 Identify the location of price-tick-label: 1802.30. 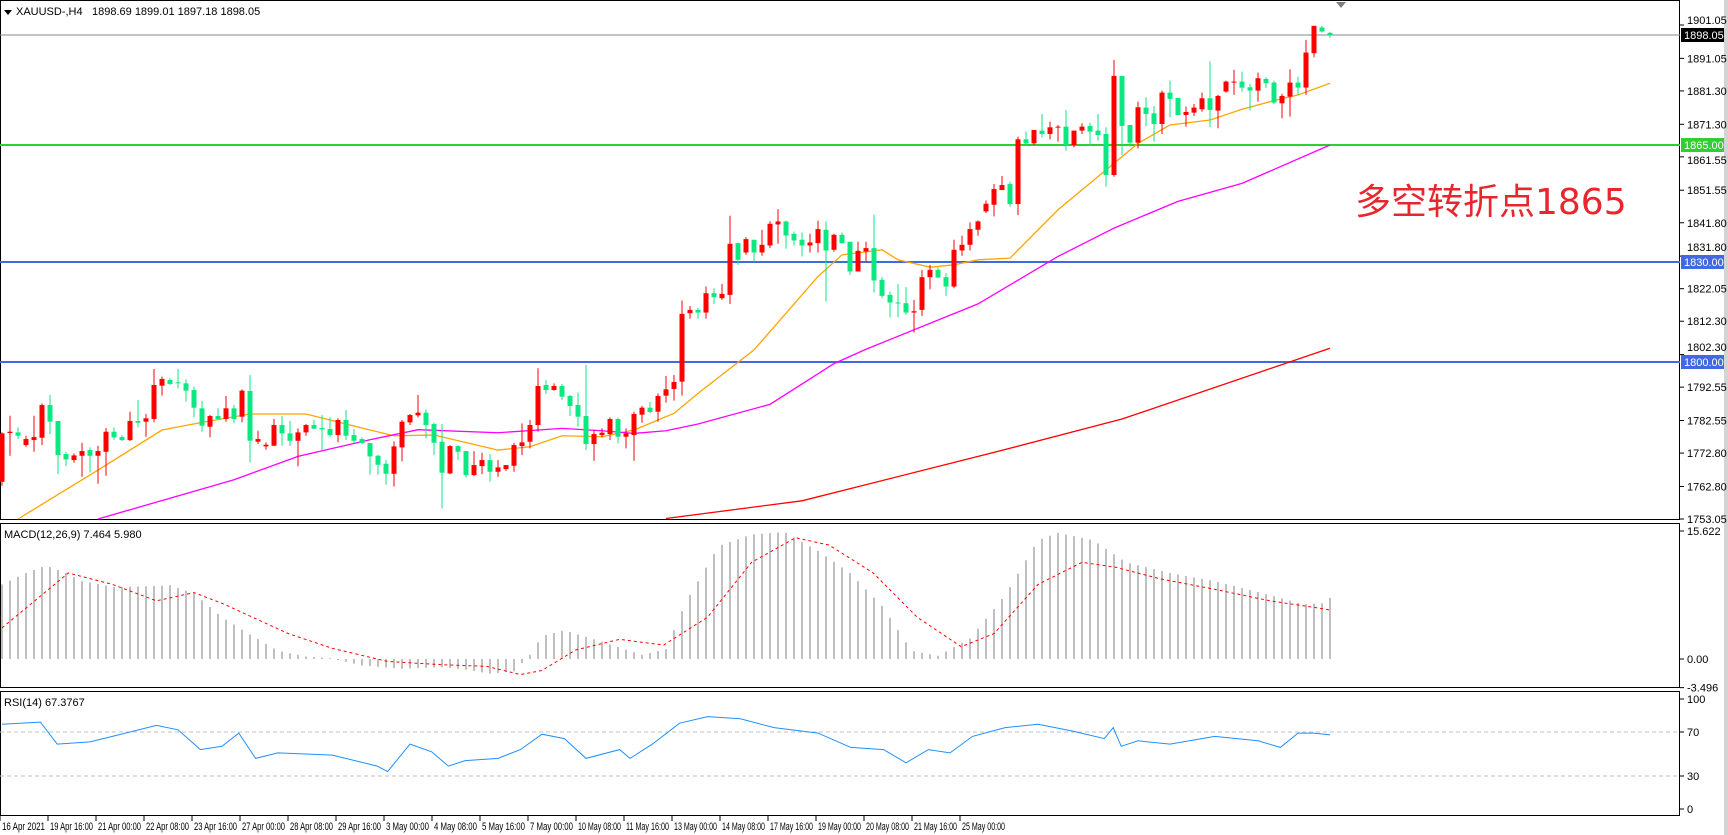
(1707, 348).